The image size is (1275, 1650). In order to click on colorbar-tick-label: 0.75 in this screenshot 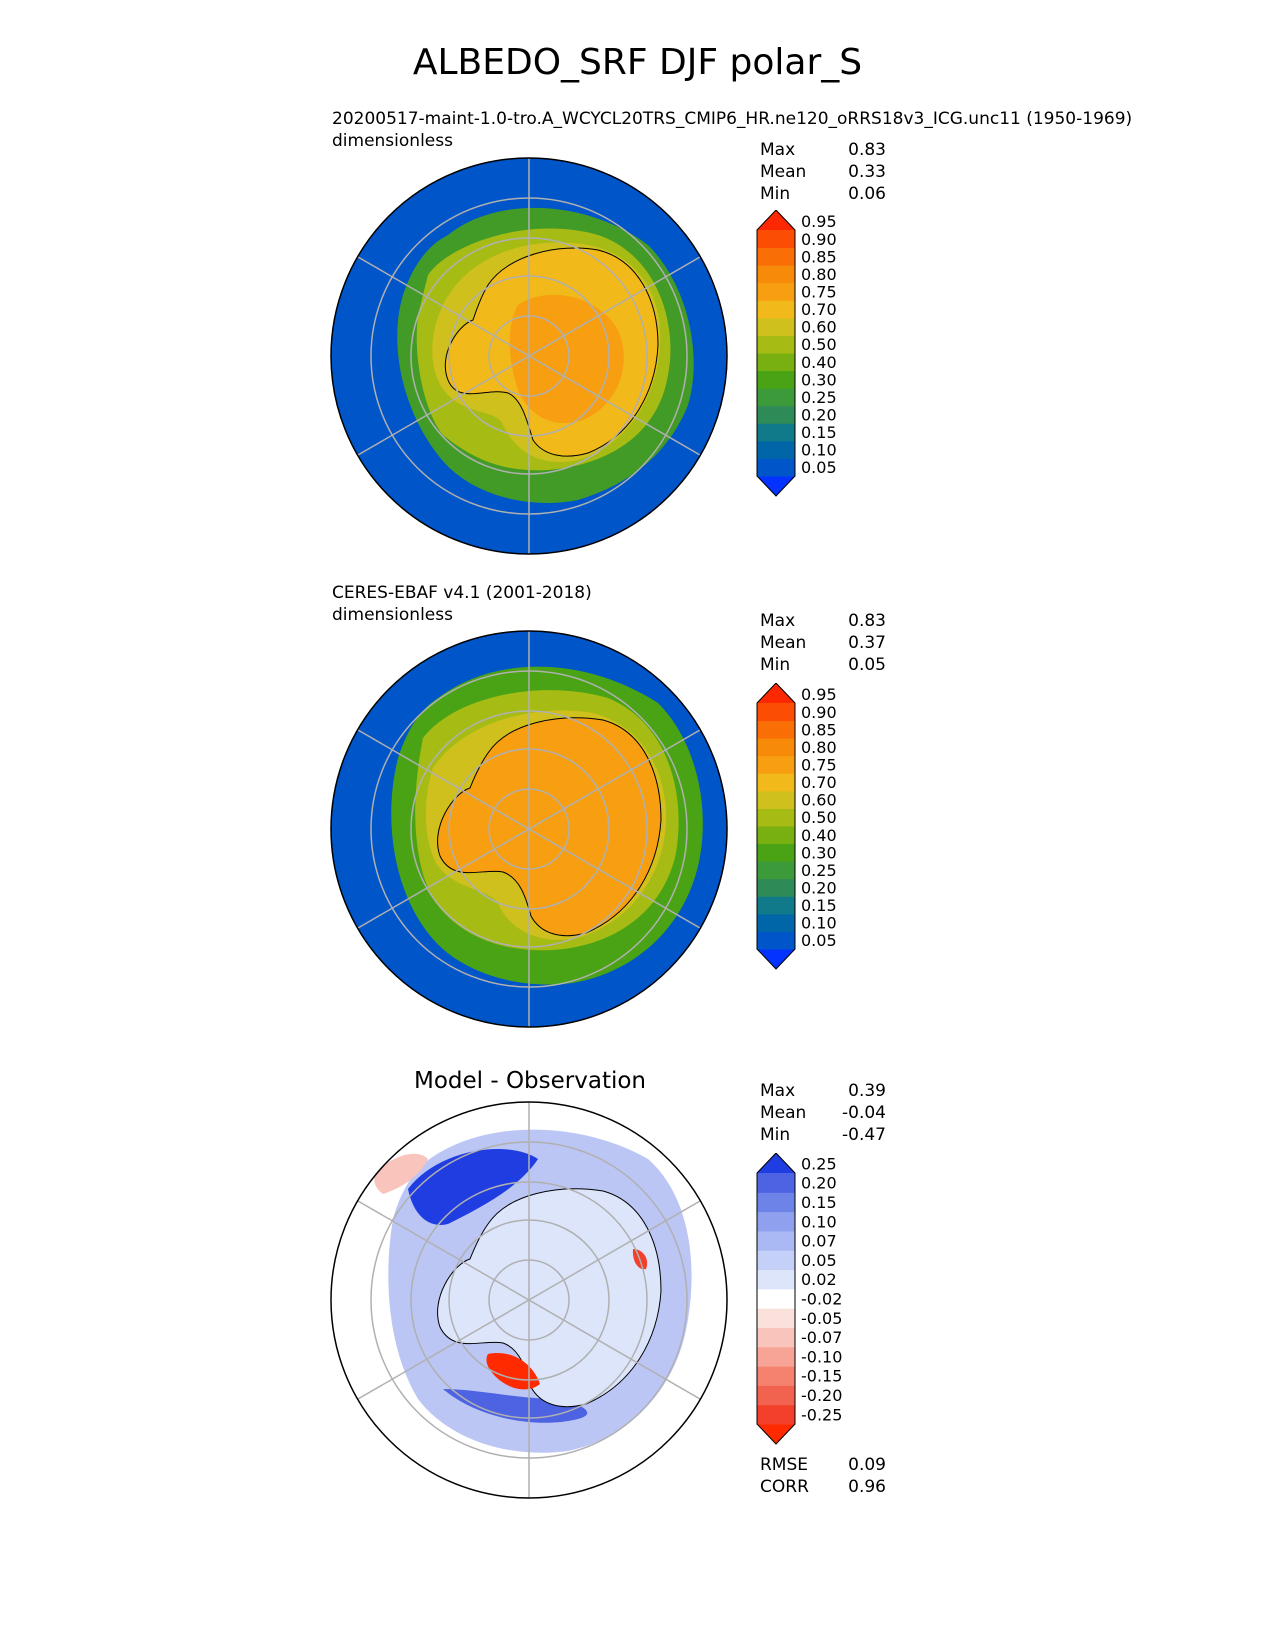, I will do `click(819, 765)`.